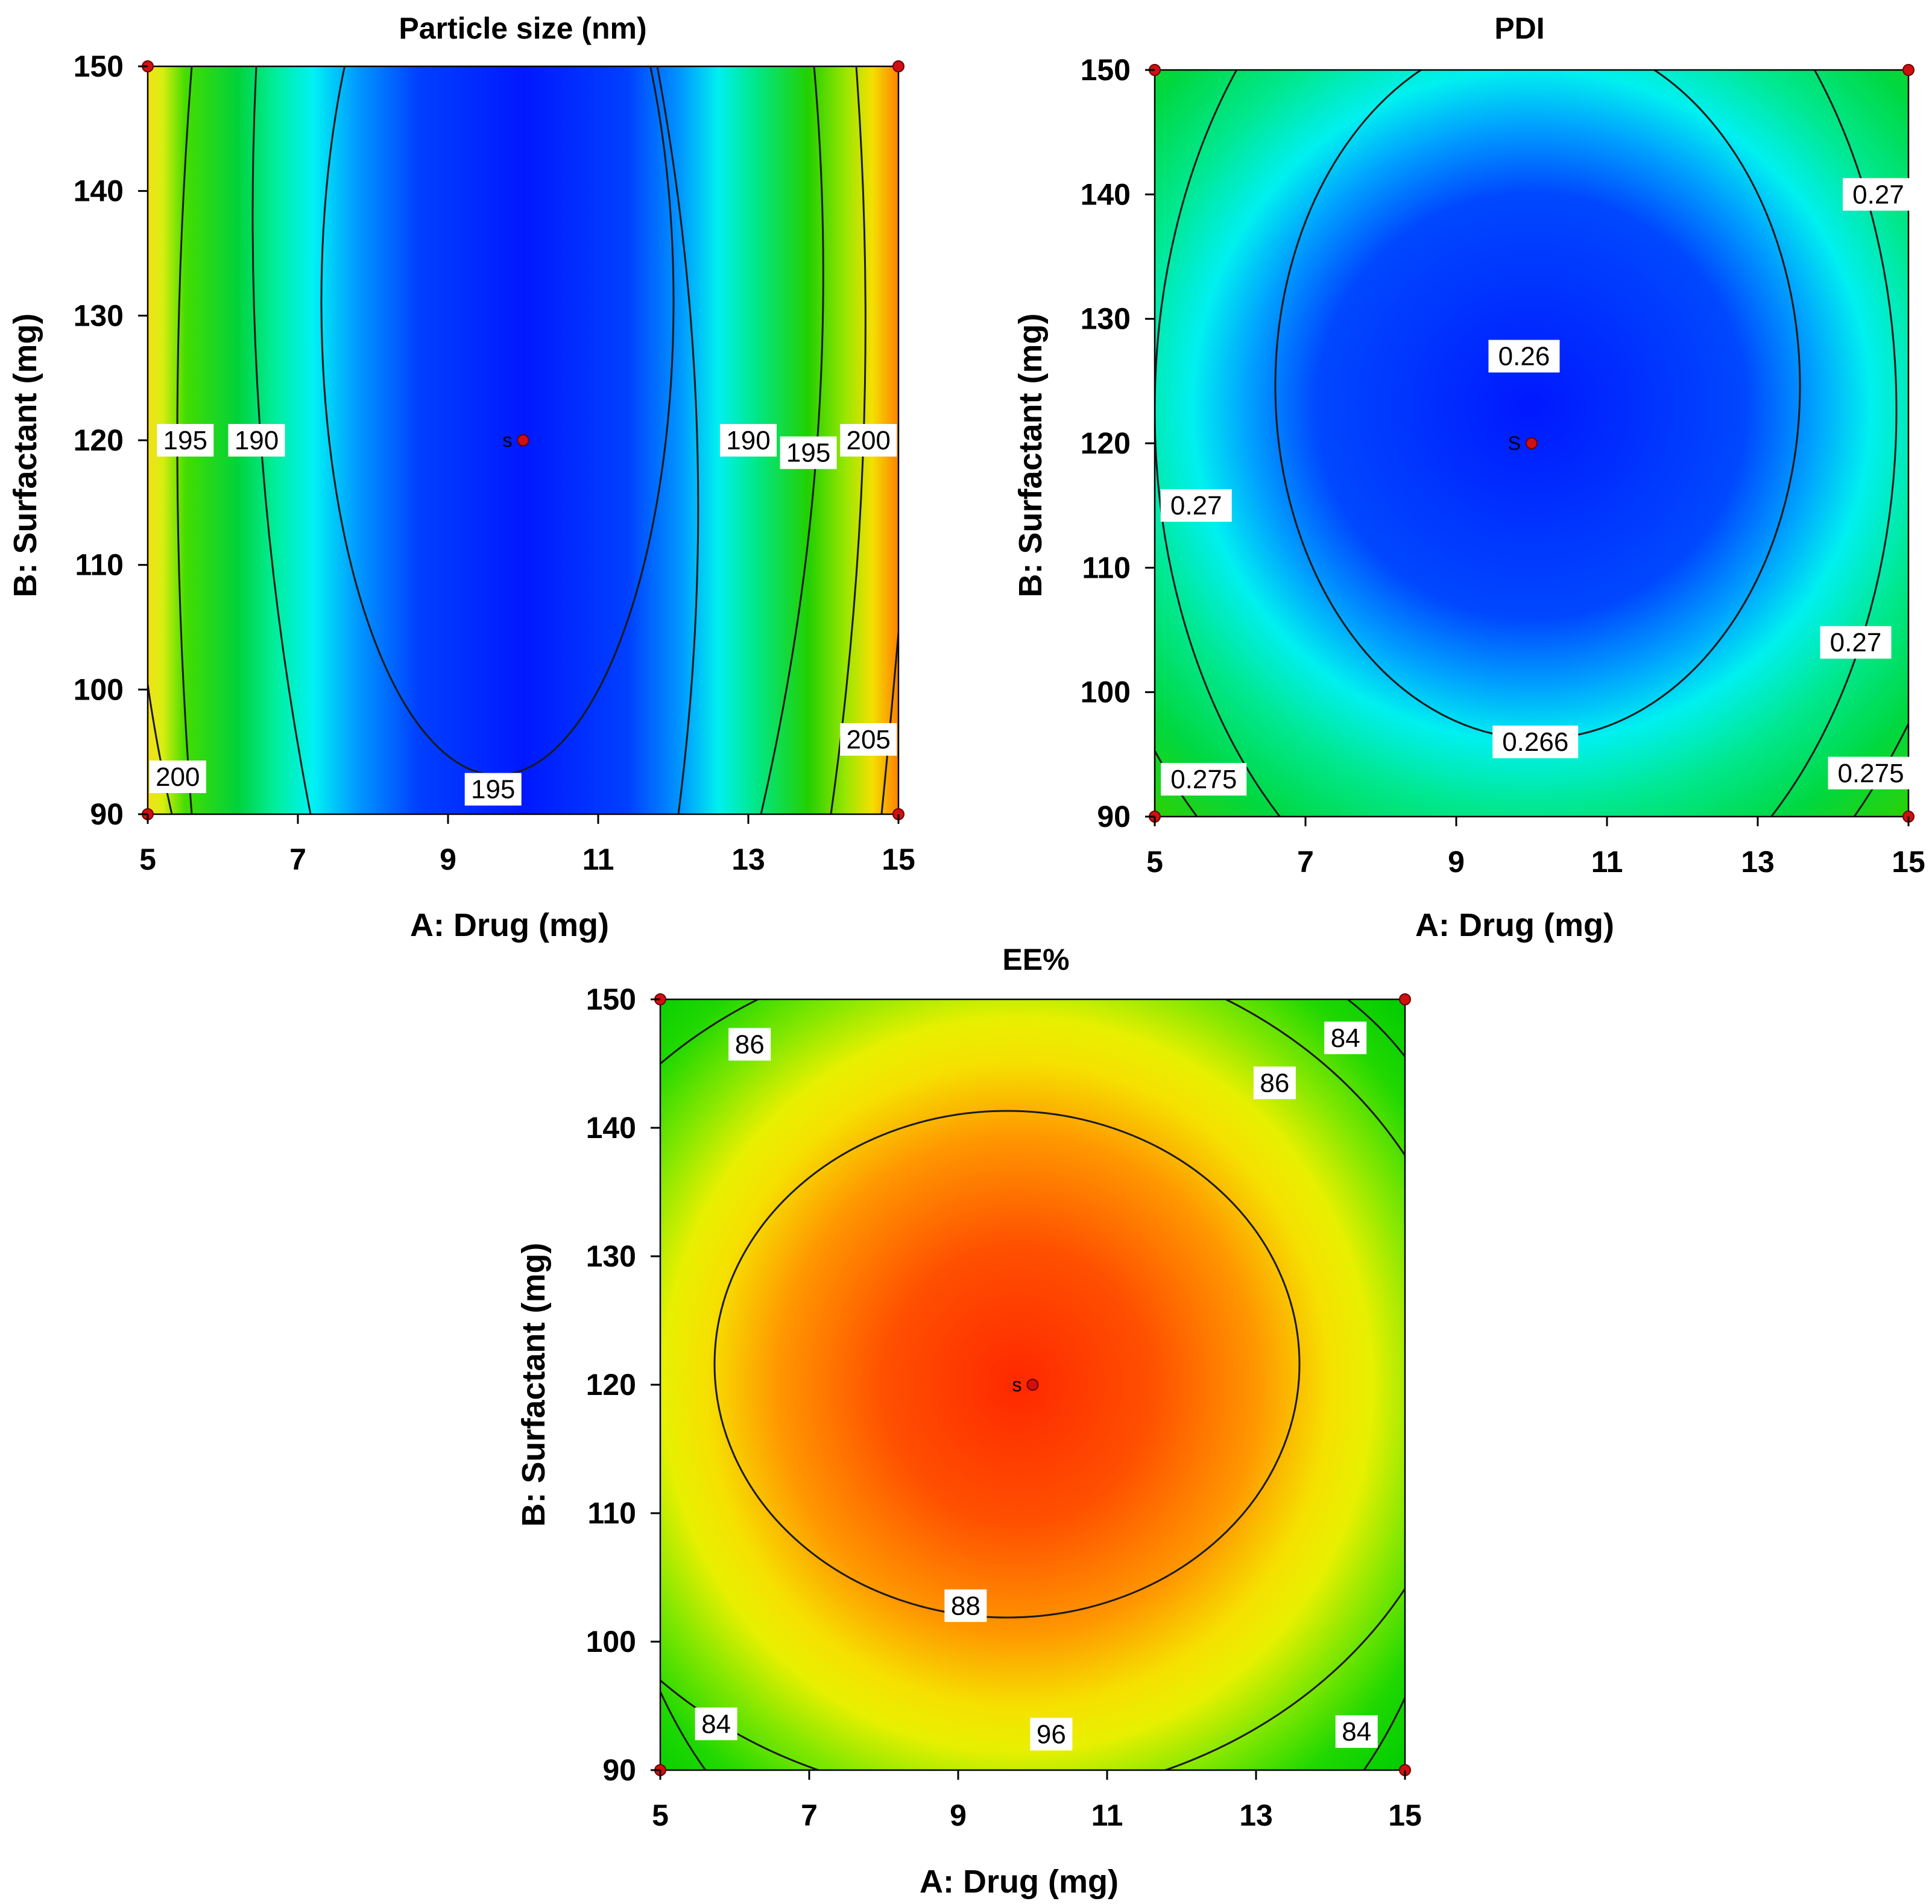 The width and height of the screenshot is (1932, 1904). Describe the element at coordinates (748, 441) in the screenshot. I see `contour-label: 190` at that location.